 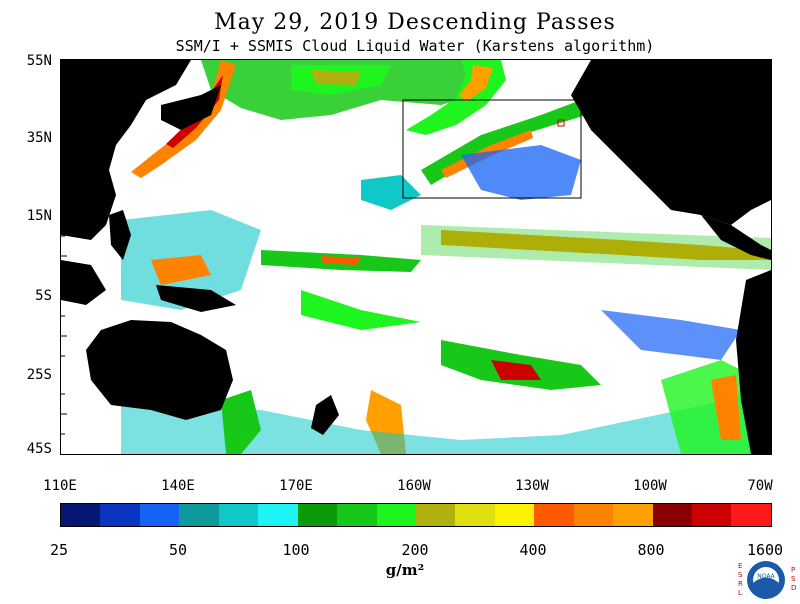 I want to click on southern-ocean-east-core, so click(x=726, y=407).